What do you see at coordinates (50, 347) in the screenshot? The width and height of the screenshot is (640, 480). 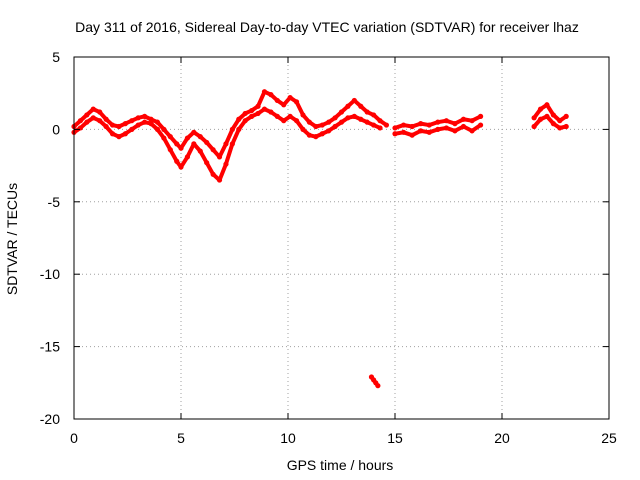 I see `y-tick-label: -15` at bounding box center [50, 347].